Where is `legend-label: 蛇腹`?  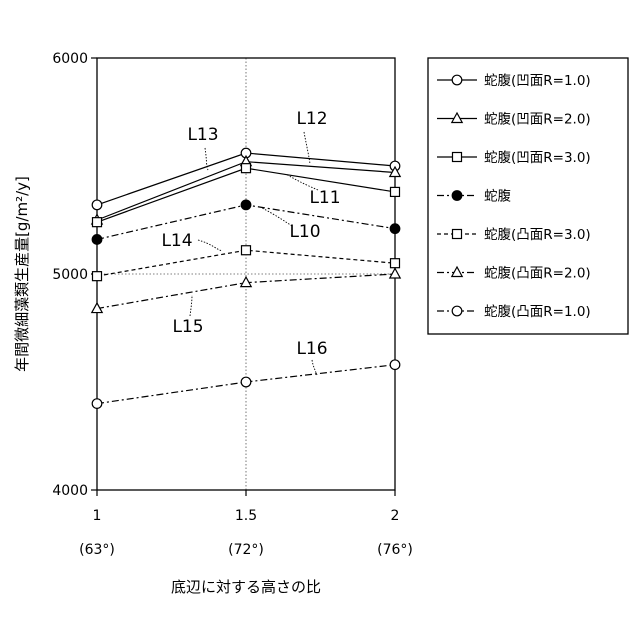 legend-label: 蛇腹 is located at coordinates (497, 196).